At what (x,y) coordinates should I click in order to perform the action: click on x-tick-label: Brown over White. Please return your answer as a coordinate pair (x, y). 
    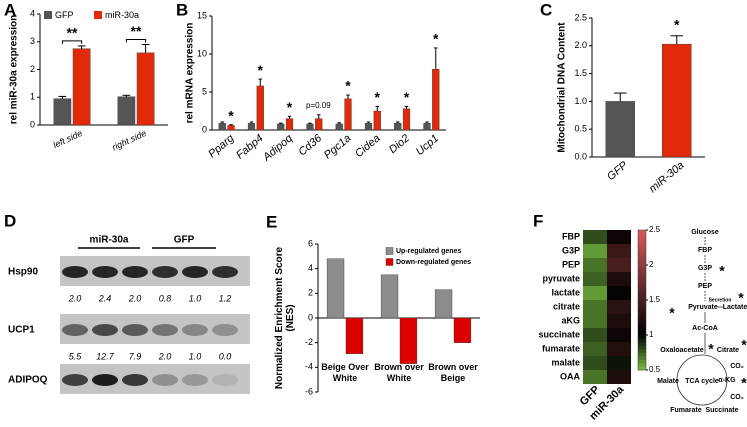
    Looking at the image, I should click on (399, 372).